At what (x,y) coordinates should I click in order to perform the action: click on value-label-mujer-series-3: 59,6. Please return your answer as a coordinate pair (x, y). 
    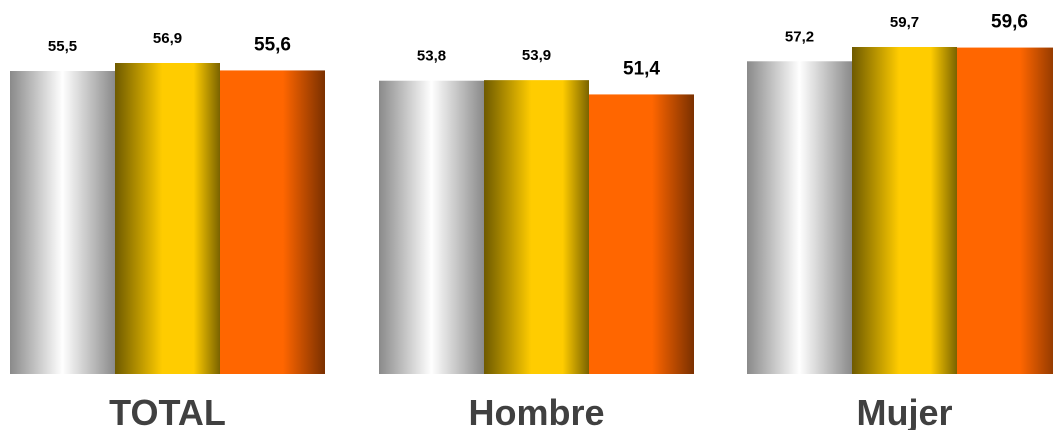
    Looking at the image, I should click on (1009, 22).